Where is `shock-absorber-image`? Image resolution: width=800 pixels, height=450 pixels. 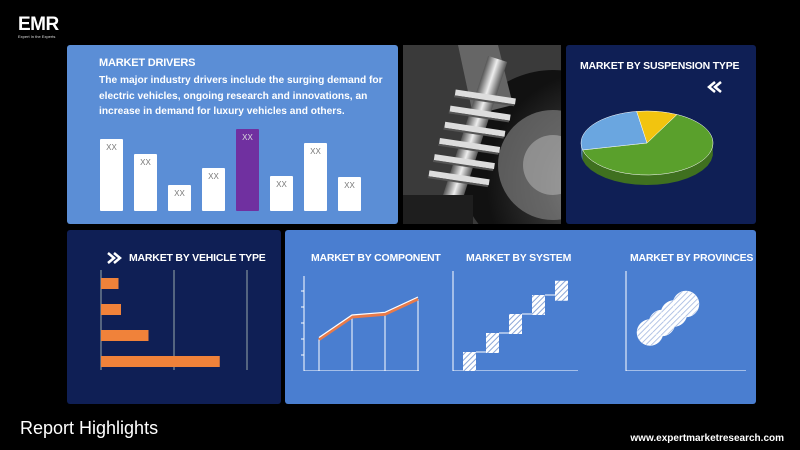 shock-absorber-image is located at coordinates (482, 134).